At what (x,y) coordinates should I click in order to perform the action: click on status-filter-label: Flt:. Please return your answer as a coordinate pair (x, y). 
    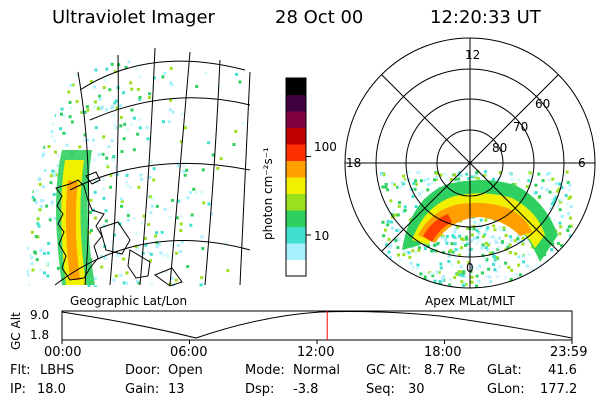
    Looking at the image, I should click on (20, 370).